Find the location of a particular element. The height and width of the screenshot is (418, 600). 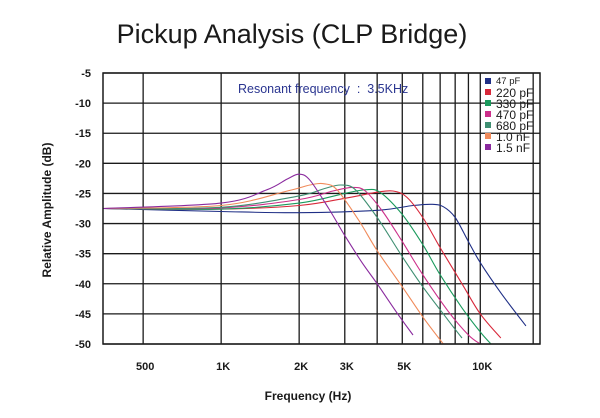

x-tick-label: 3K is located at coordinates (347, 367).